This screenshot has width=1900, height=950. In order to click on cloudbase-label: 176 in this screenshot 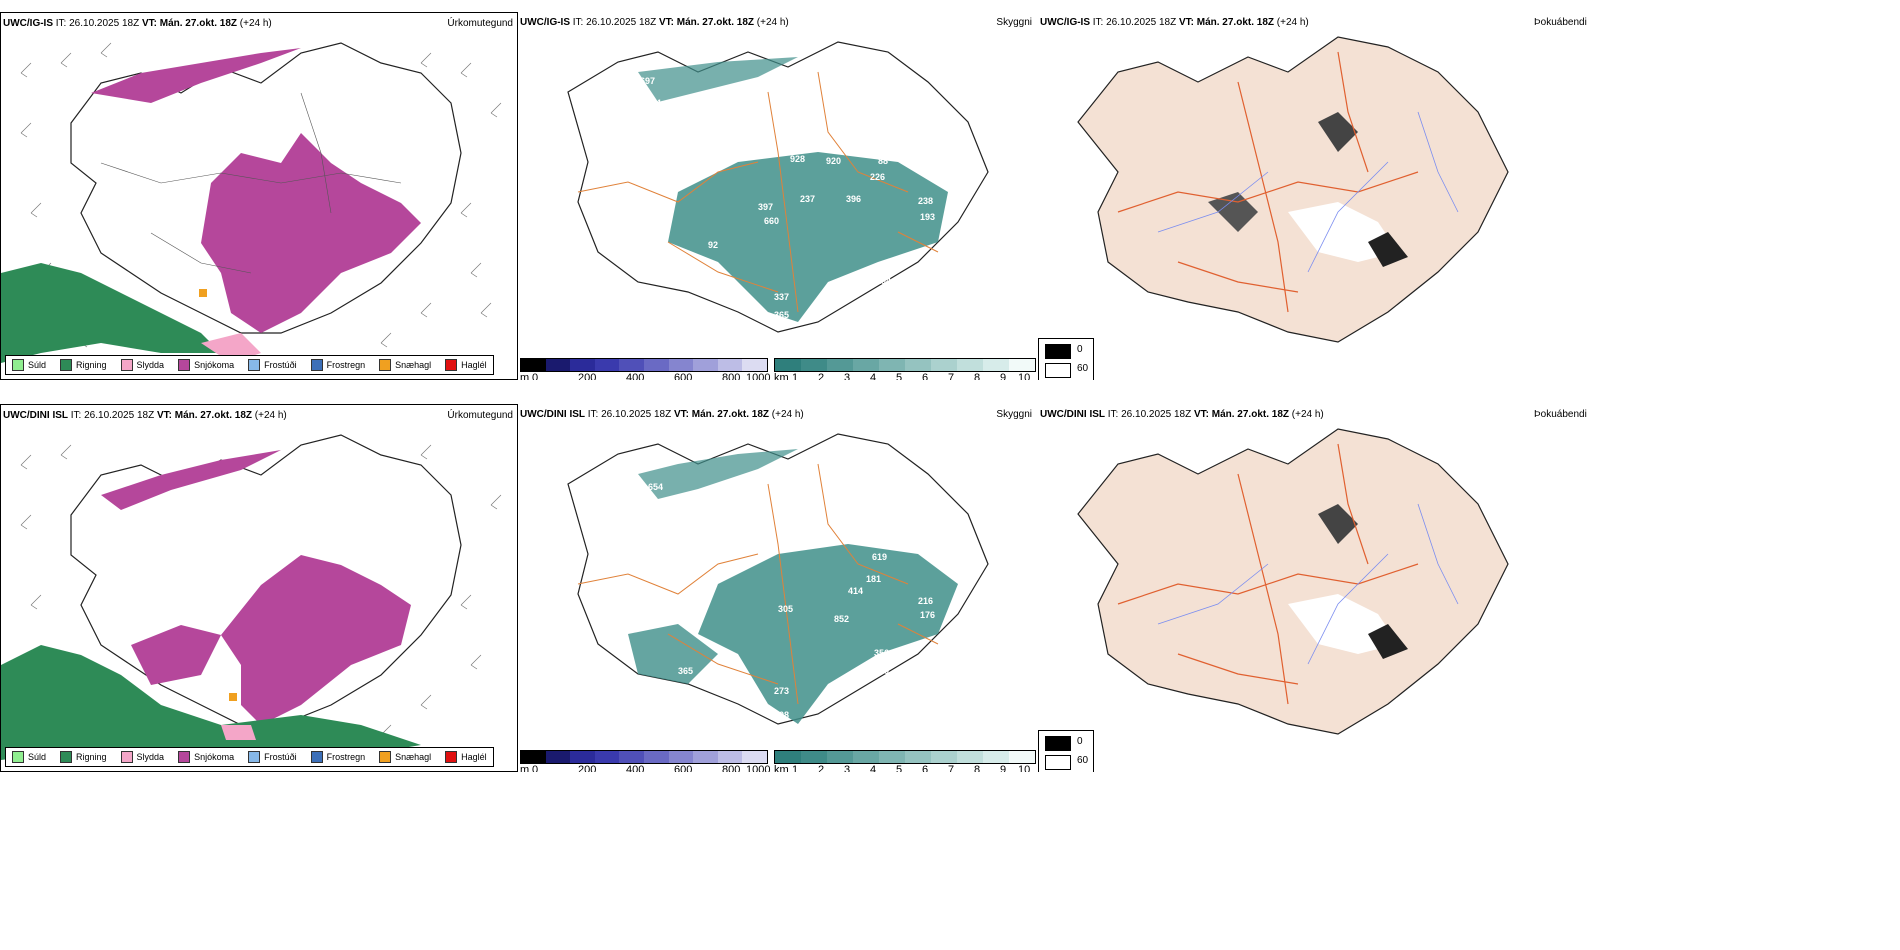, I will do `click(927, 615)`.